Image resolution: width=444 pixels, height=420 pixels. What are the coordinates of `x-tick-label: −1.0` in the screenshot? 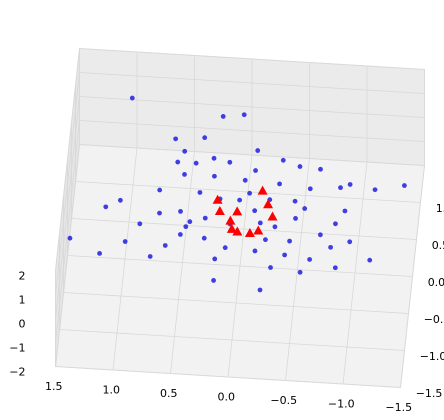 It's located at (341, 403).